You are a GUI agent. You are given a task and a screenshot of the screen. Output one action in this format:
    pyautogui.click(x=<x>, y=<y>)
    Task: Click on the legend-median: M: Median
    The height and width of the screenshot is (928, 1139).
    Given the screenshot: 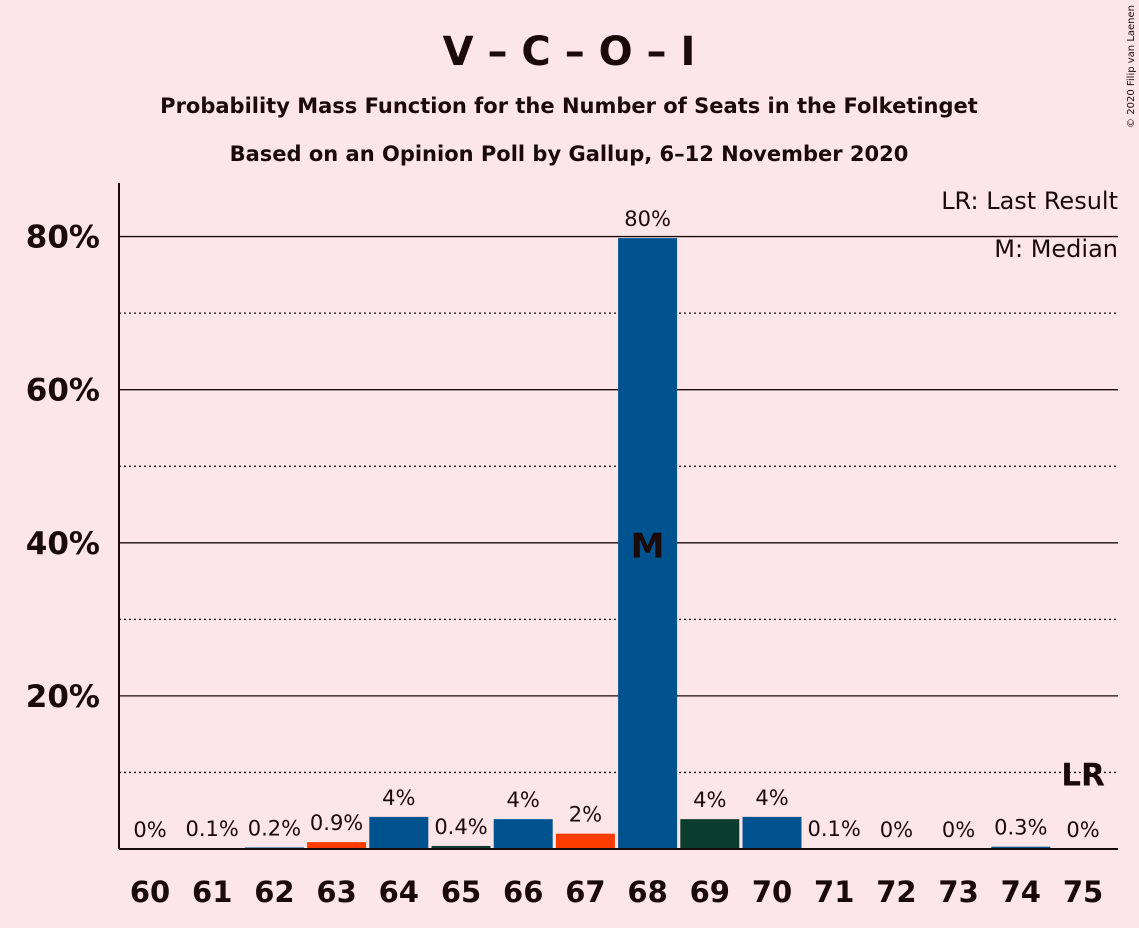 What is the action you would take?
    pyautogui.click(x=1056, y=249)
    